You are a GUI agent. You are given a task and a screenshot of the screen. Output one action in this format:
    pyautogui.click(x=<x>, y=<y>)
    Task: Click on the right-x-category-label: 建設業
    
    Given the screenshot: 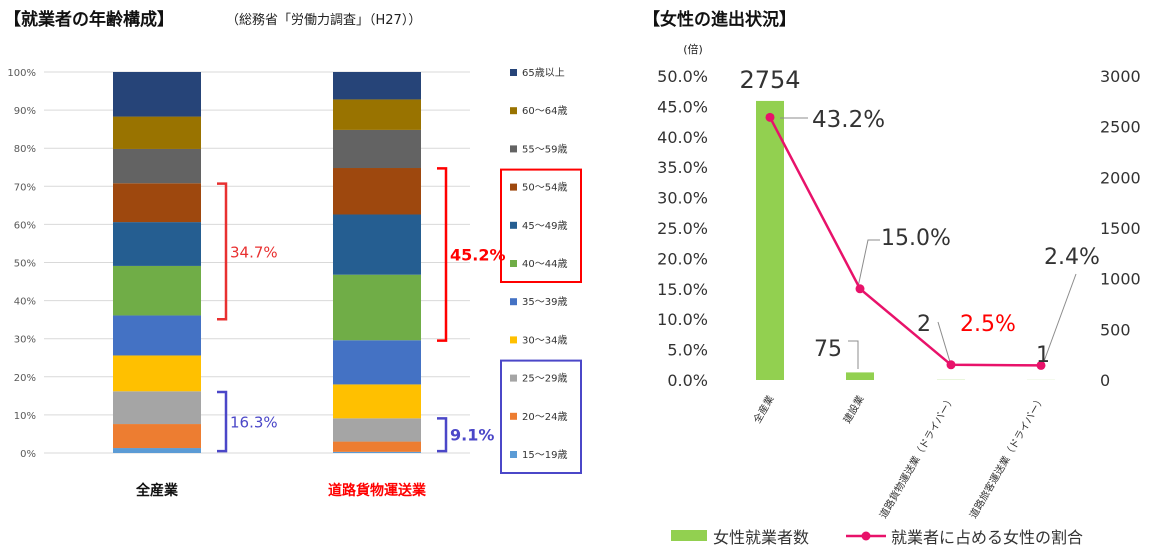 What is the action you would take?
    pyautogui.click(x=853, y=409)
    